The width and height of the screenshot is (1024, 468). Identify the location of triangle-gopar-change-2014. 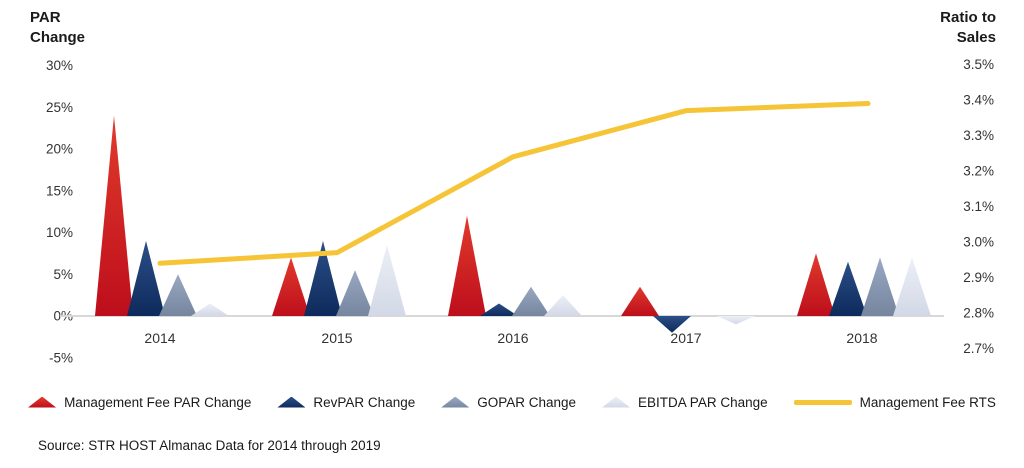
(178, 295).